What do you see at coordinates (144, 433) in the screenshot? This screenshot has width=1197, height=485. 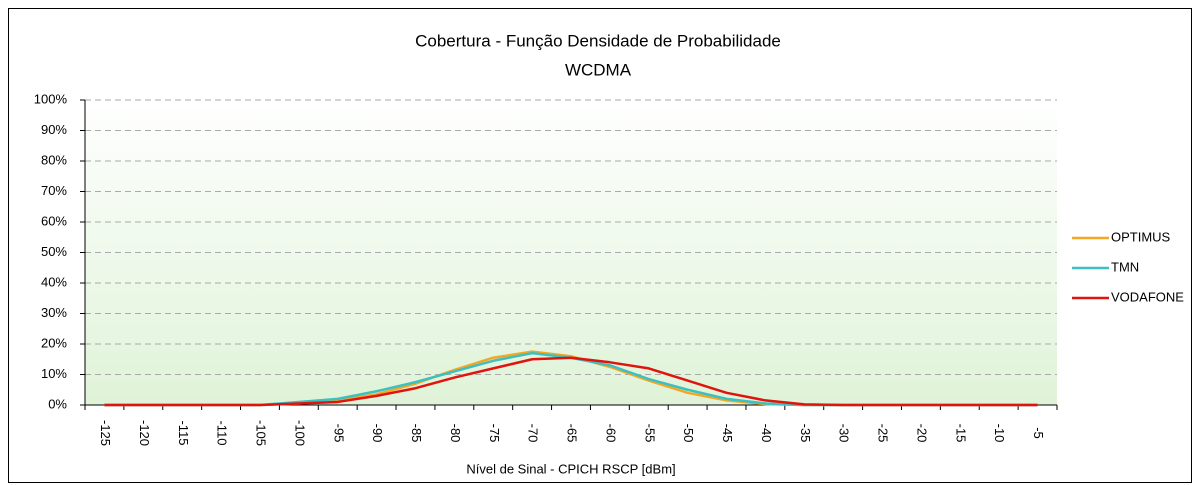 I see `x-tick-label: -120` at bounding box center [144, 433].